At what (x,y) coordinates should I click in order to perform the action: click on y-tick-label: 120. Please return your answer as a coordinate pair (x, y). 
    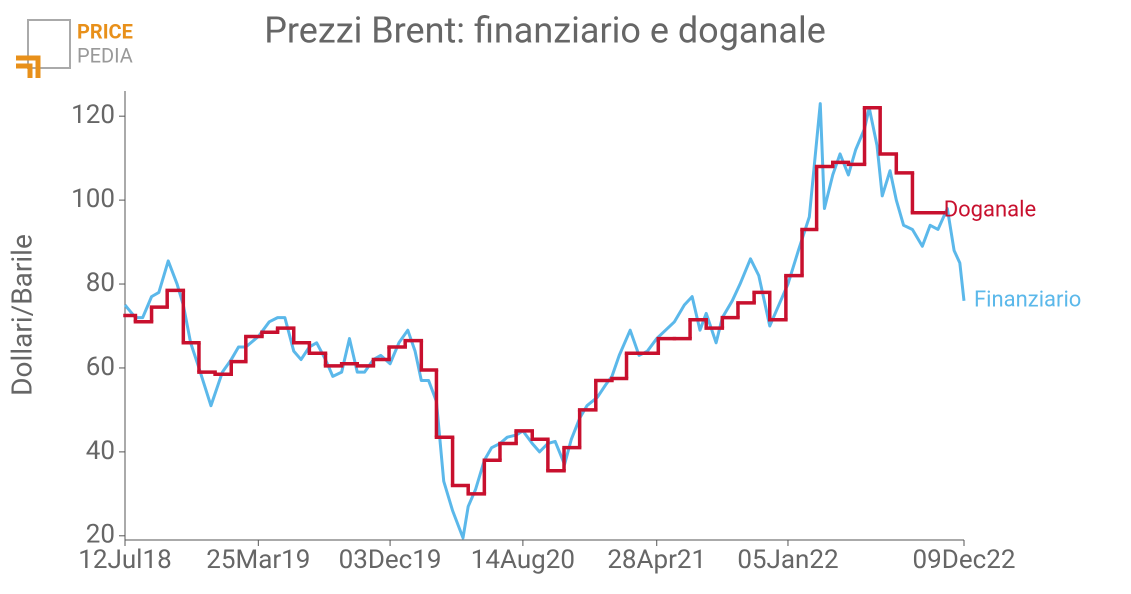
    Looking at the image, I should click on (93, 115).